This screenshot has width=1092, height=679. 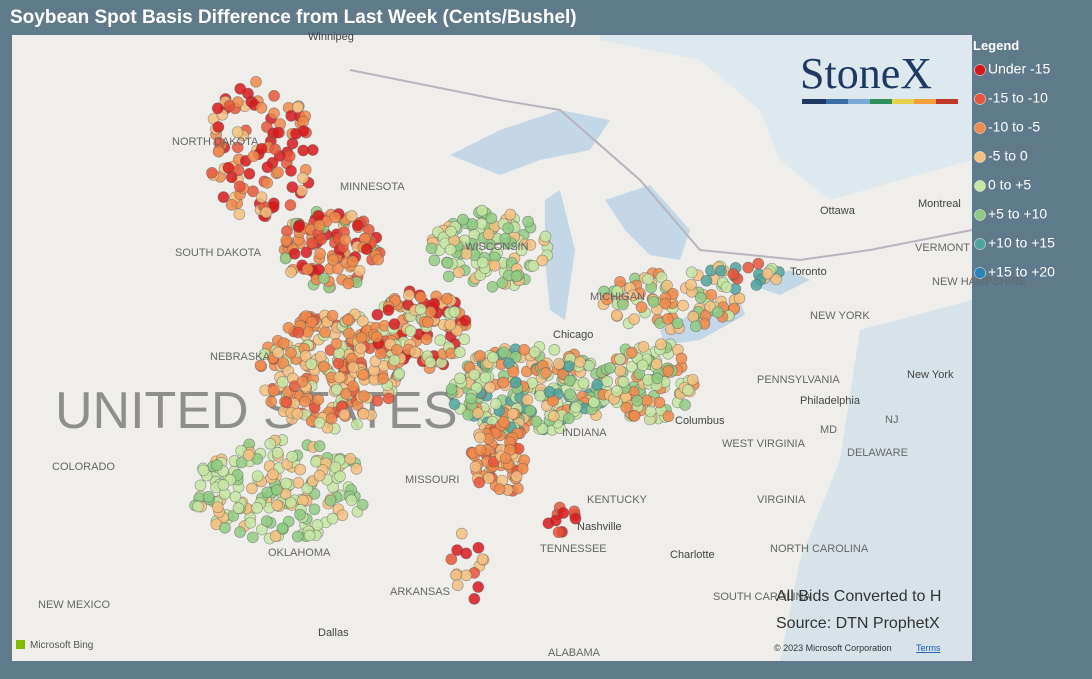 I want to click on logo: StoneX, so click(x=866, y=73).